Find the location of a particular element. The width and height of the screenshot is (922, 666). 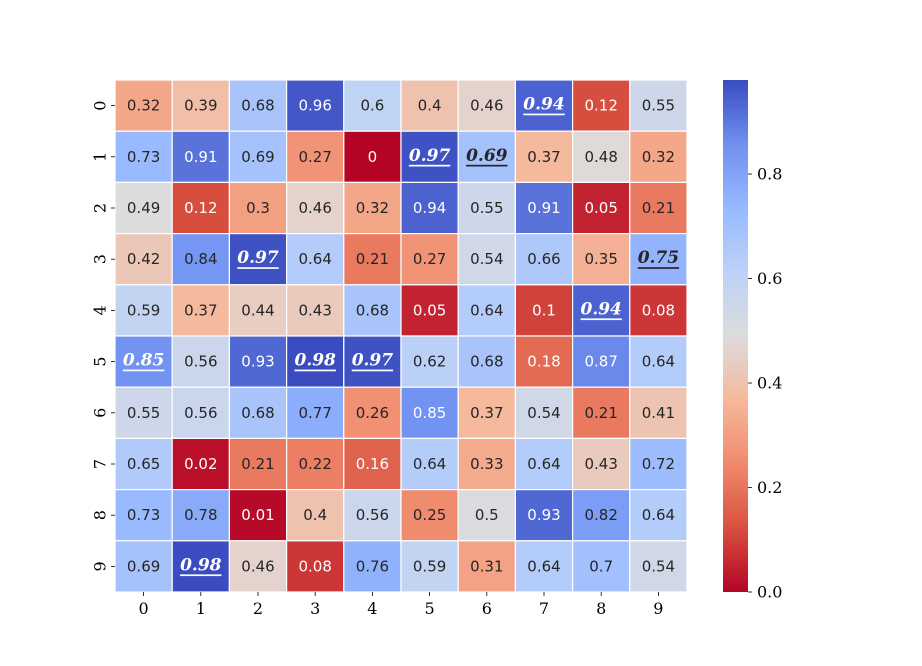

cell-value: 0.37 is located at coordinates (200, 310).